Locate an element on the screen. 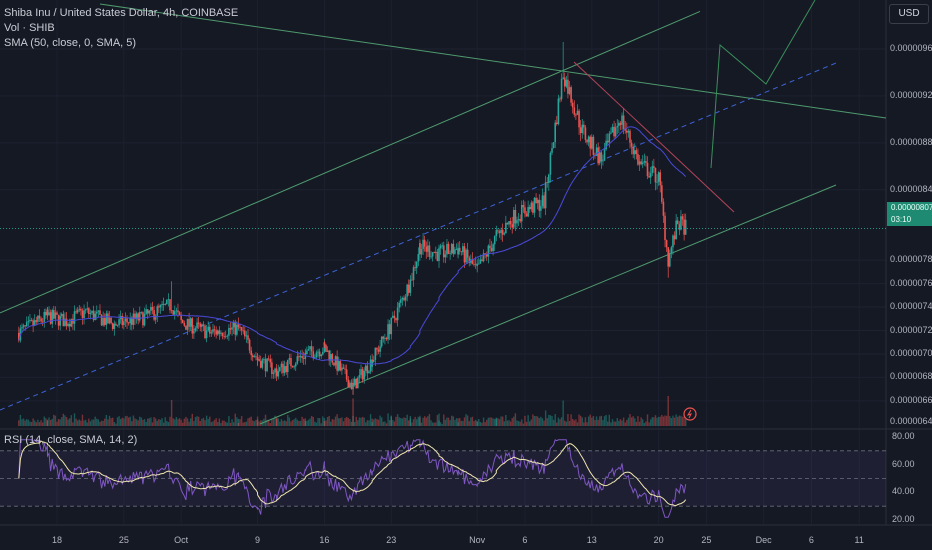 Image resolution: width=932 pixels, height=550 pixels. currency-button: USD is located at coordinates (909, 14).